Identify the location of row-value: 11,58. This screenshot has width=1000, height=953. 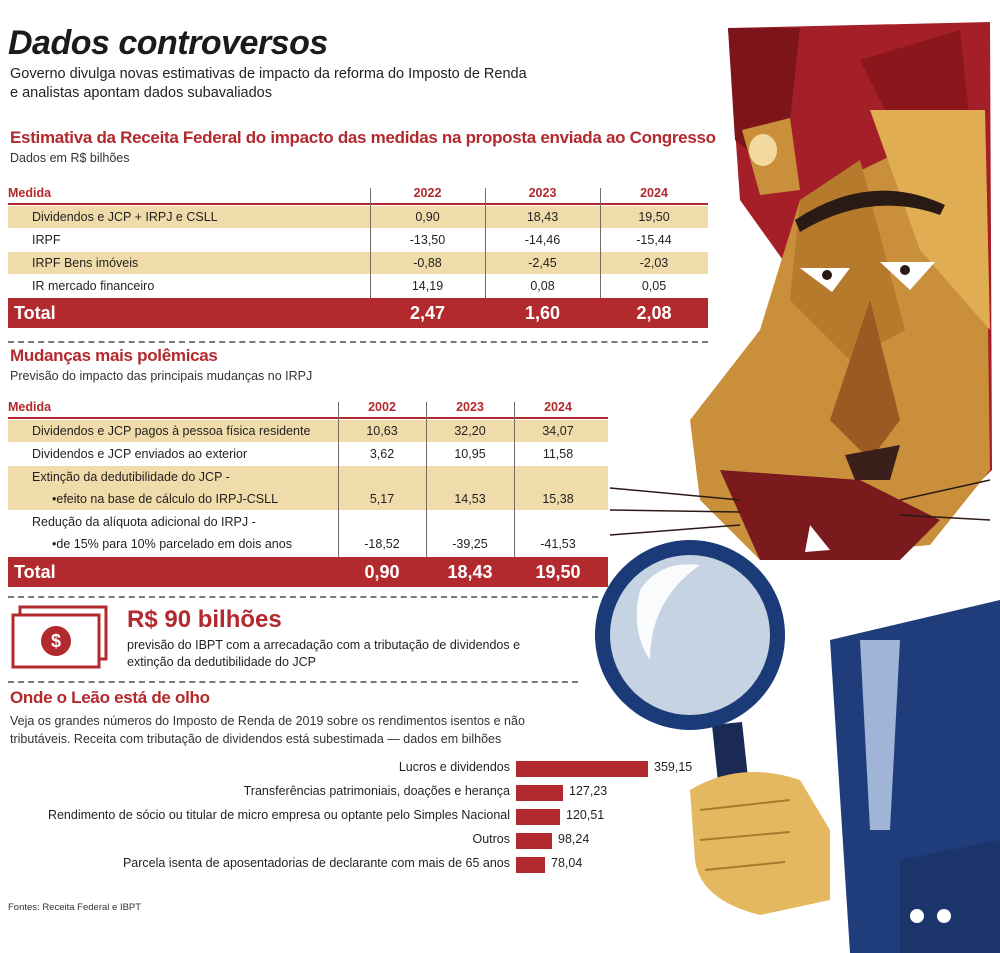
(558, 454).